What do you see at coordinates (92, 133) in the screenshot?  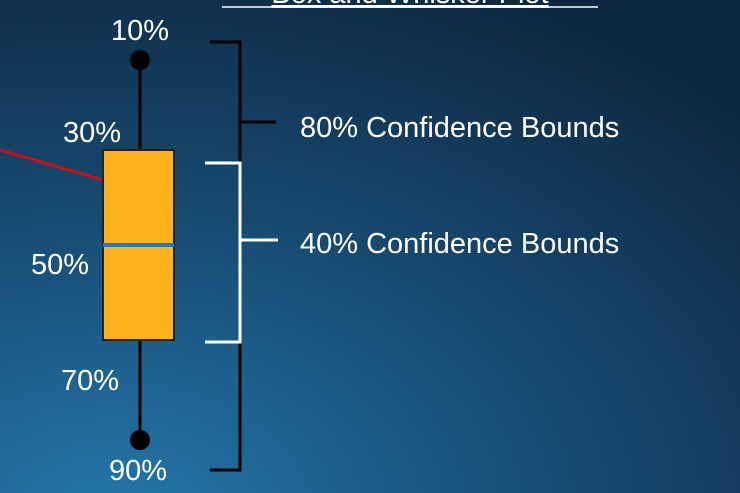 I see `percentile-label: 30%` at bounding box center [92, 133].